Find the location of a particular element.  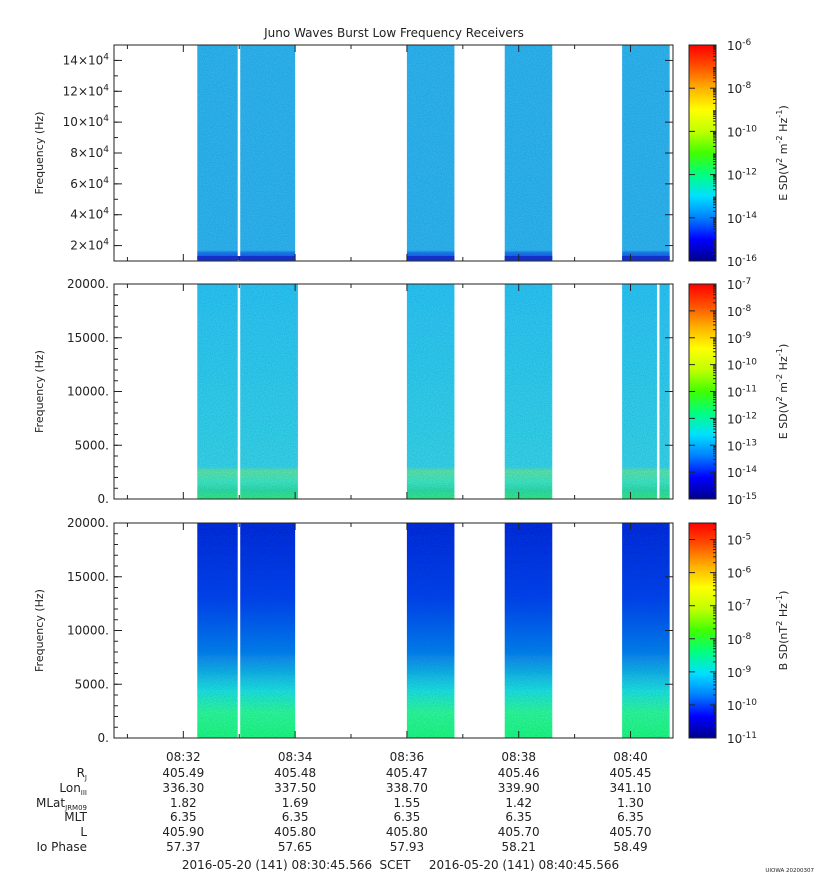

time-tick-label: 08:40 is located at coordinates (630, 757).